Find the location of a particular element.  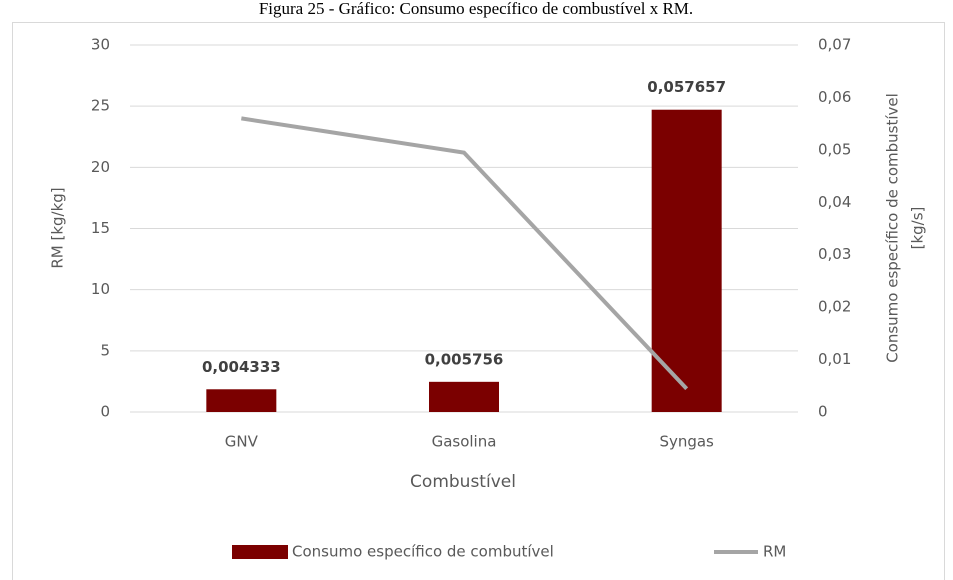

data-label: 0,004333 is located at coordinates (241, 367).